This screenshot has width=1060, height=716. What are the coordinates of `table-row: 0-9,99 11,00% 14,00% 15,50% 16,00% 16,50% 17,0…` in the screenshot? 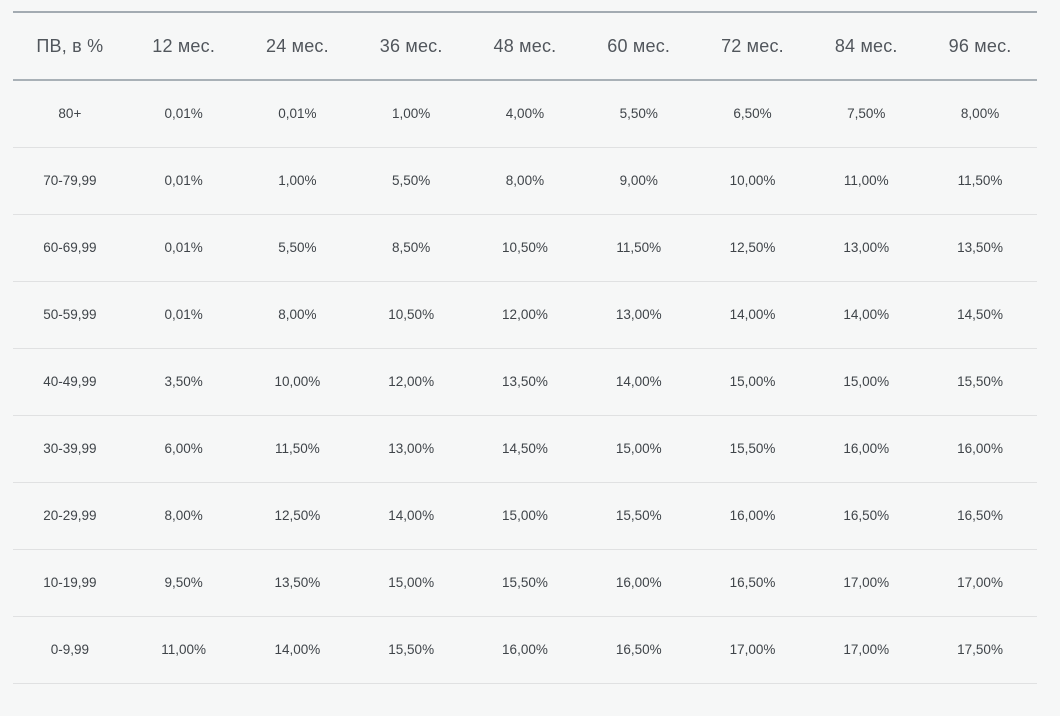 It's located at (525, 650).